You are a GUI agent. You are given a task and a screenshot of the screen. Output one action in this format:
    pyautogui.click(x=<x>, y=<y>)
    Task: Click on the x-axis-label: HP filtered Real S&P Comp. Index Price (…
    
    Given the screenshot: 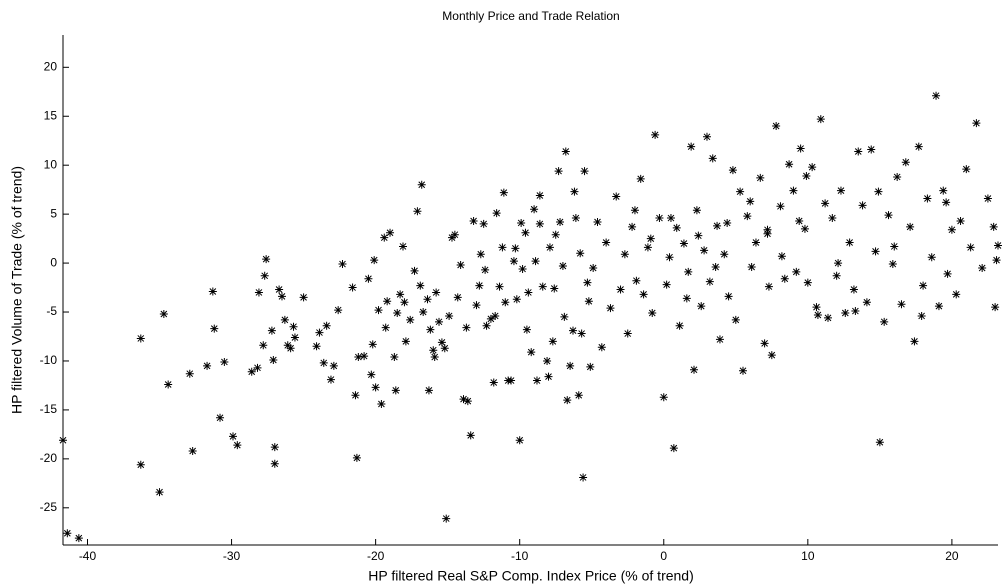 What is the action you would take?
    pyautogui.click(x=531, y=576)
    